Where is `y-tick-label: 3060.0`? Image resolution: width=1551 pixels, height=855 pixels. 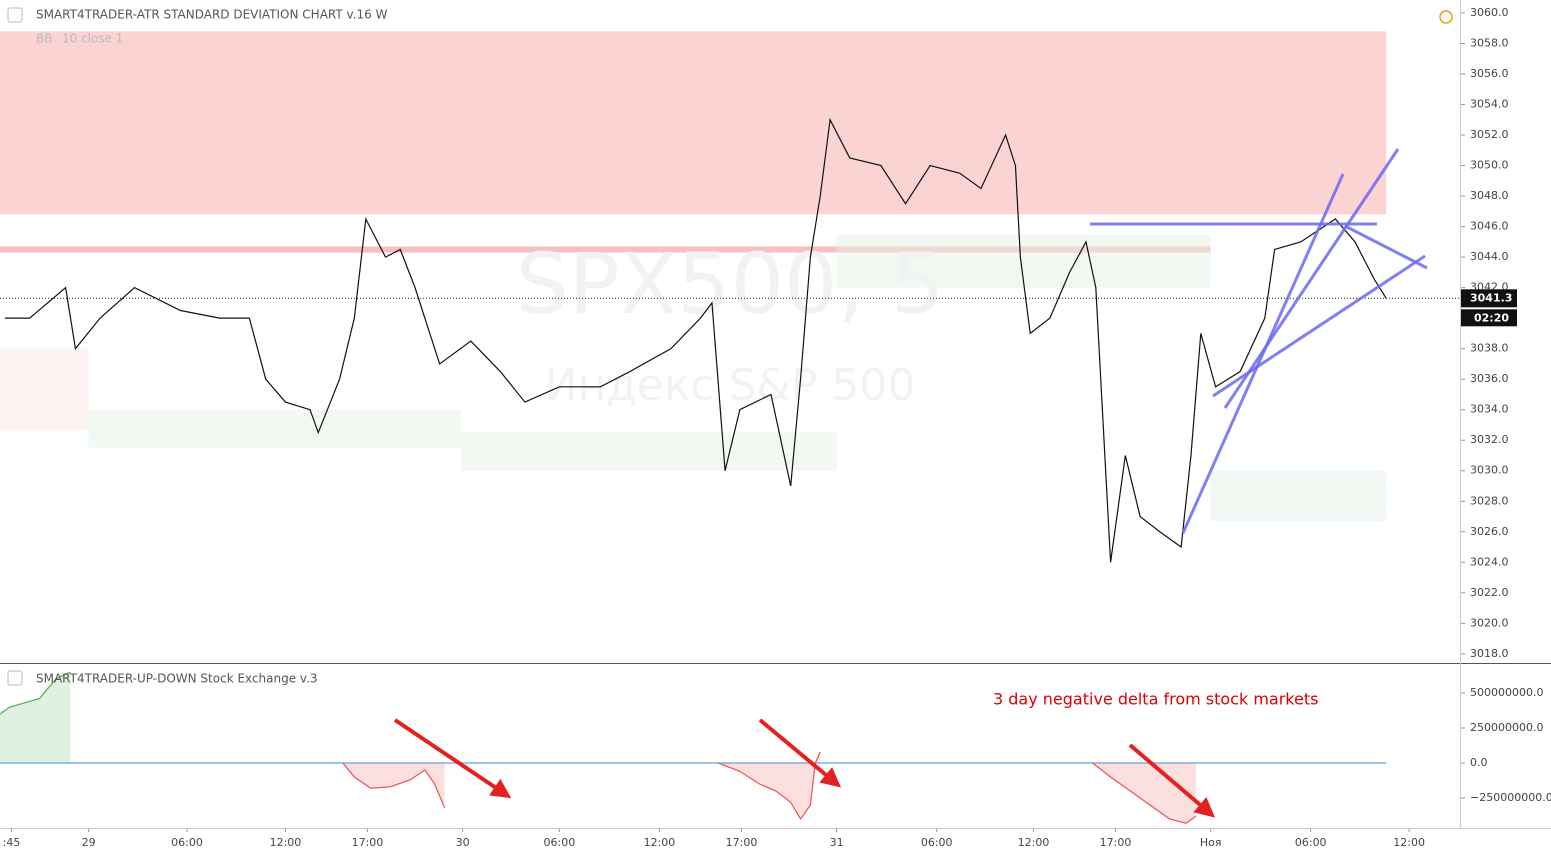
y-tick-label: 3060.0 is located at coordinates (1489, 12).